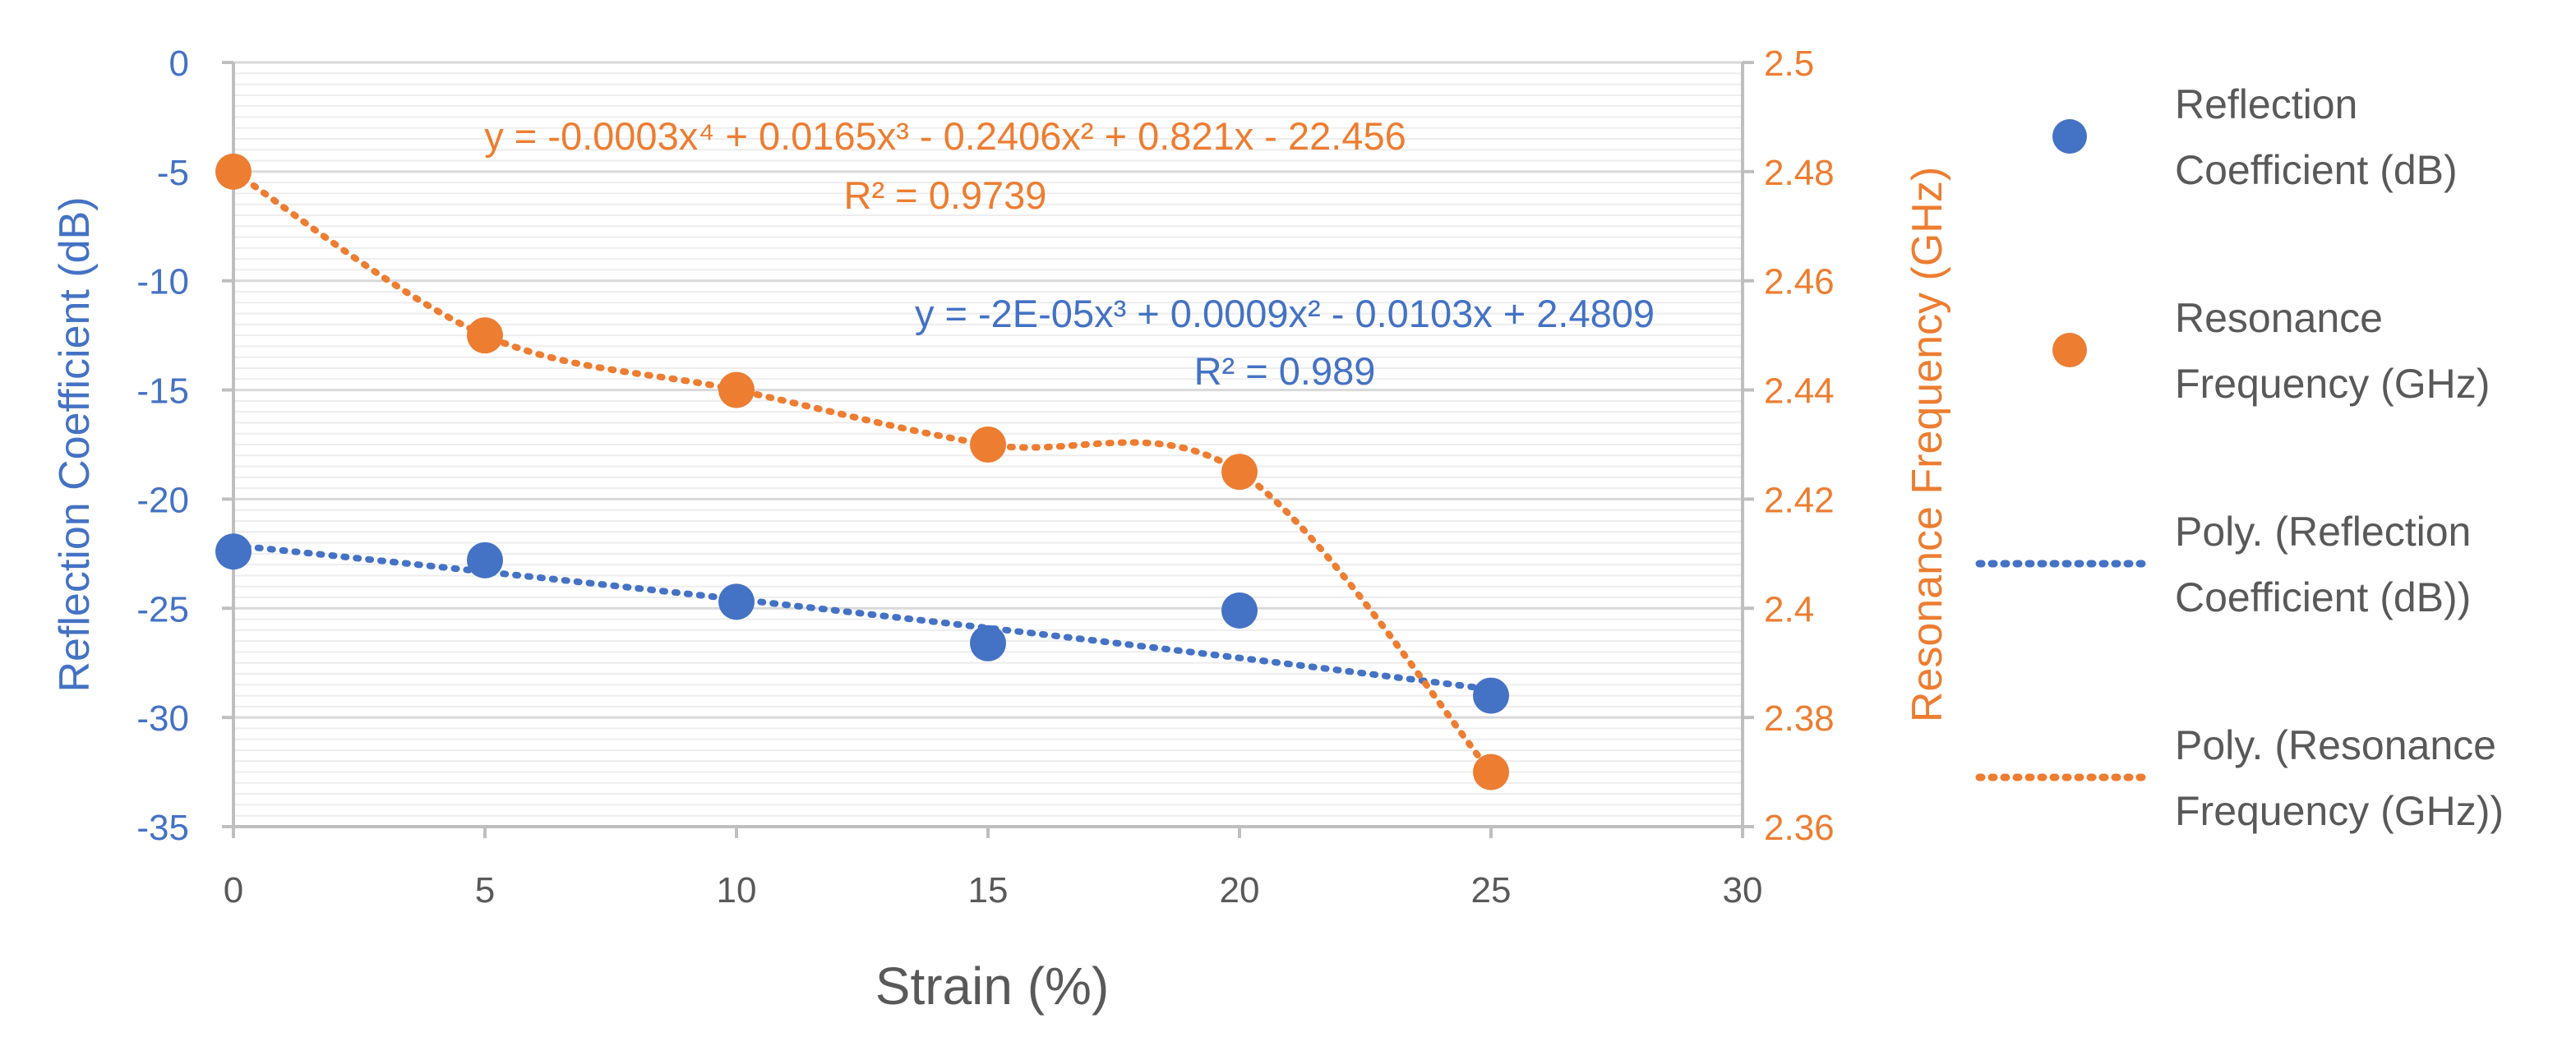  Describe the element at coordinates (1800, 828) in the screenshot. I see `y-right-tick-label: 2.36` at that location.